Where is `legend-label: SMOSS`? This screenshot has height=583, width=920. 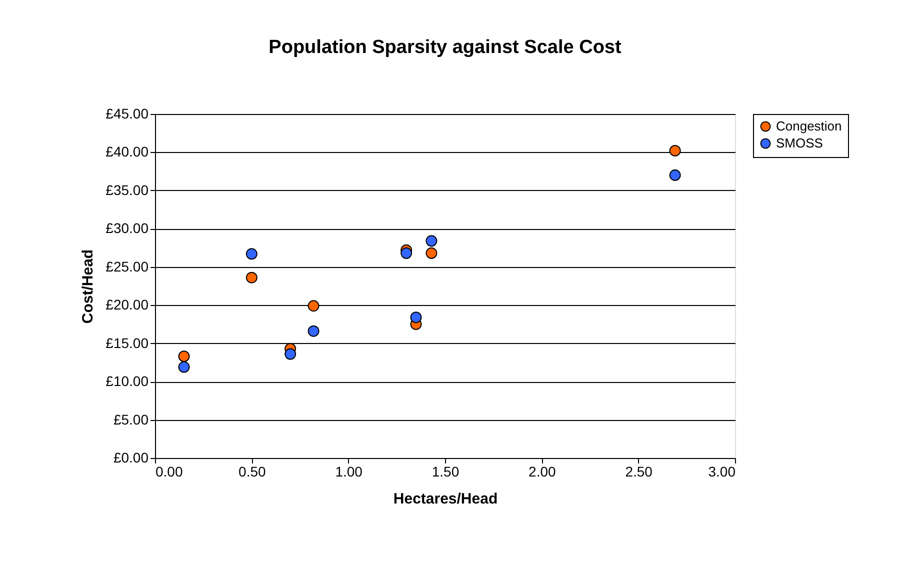 legend-label: SMOSS is located at coordinates (800, 143).